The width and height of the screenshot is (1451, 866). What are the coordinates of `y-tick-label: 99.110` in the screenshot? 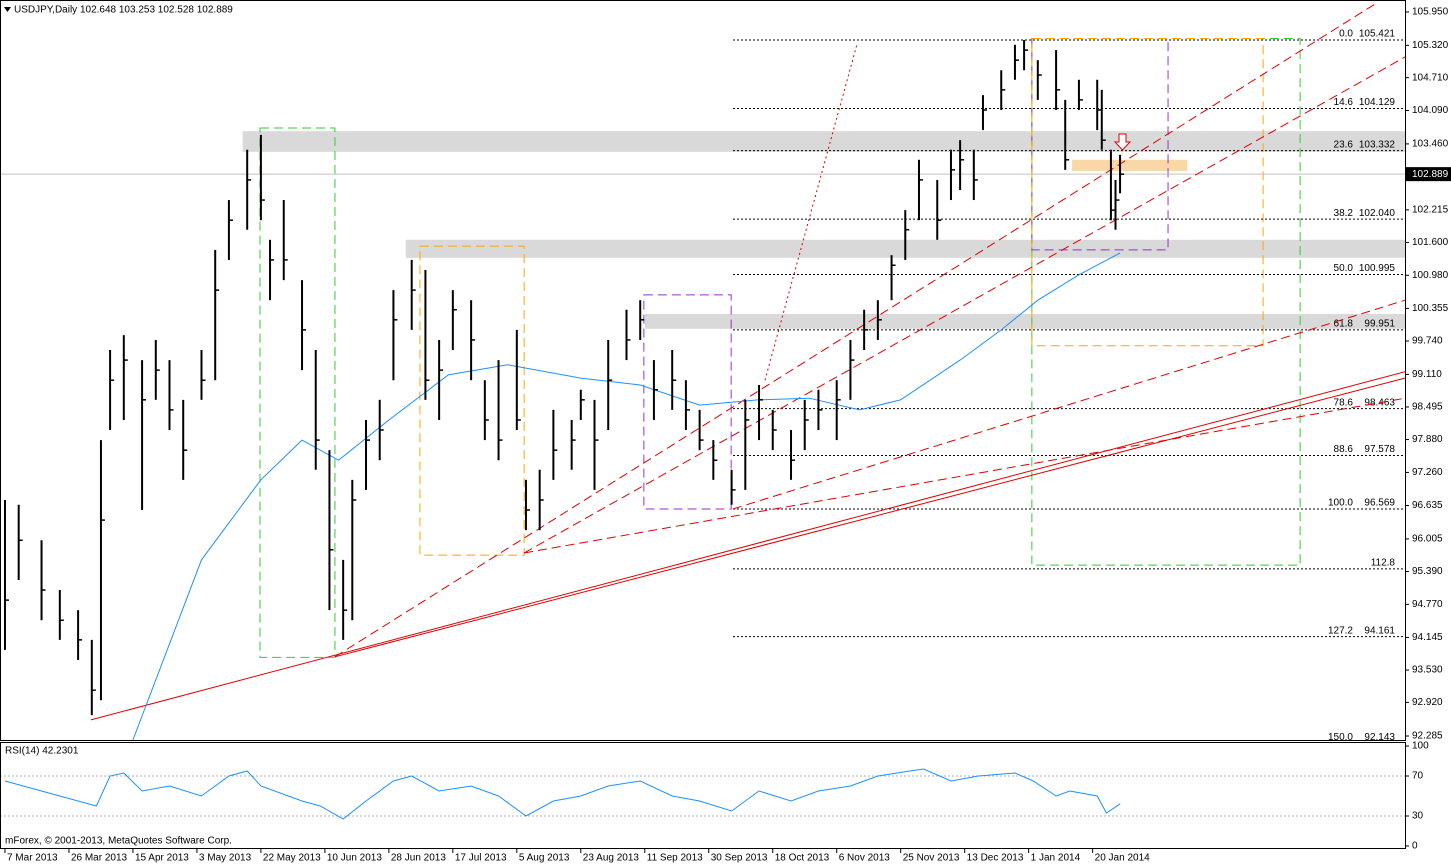 It's located at (1427, 374).